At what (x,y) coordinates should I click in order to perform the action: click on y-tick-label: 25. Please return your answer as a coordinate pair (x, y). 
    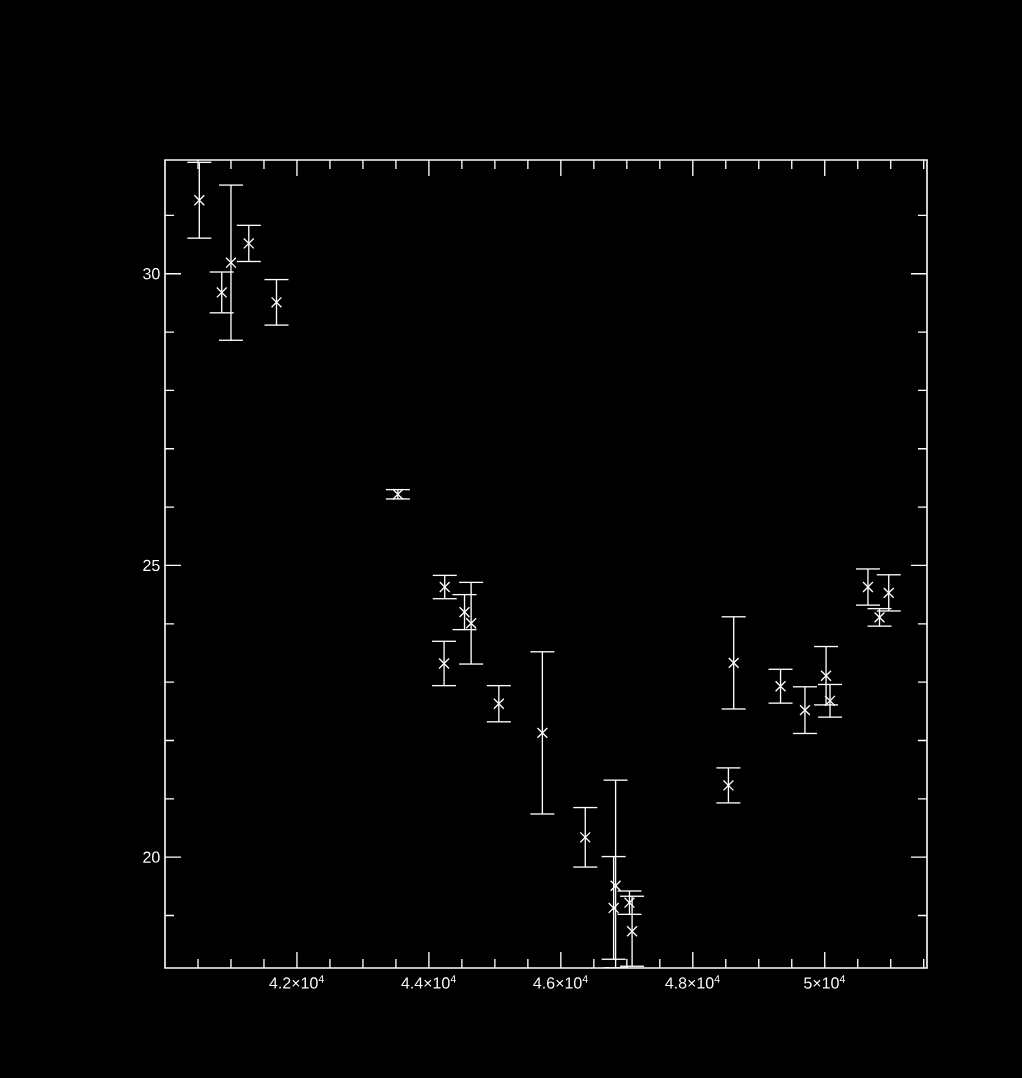
    Looking at the image, I should click on (151, 565).